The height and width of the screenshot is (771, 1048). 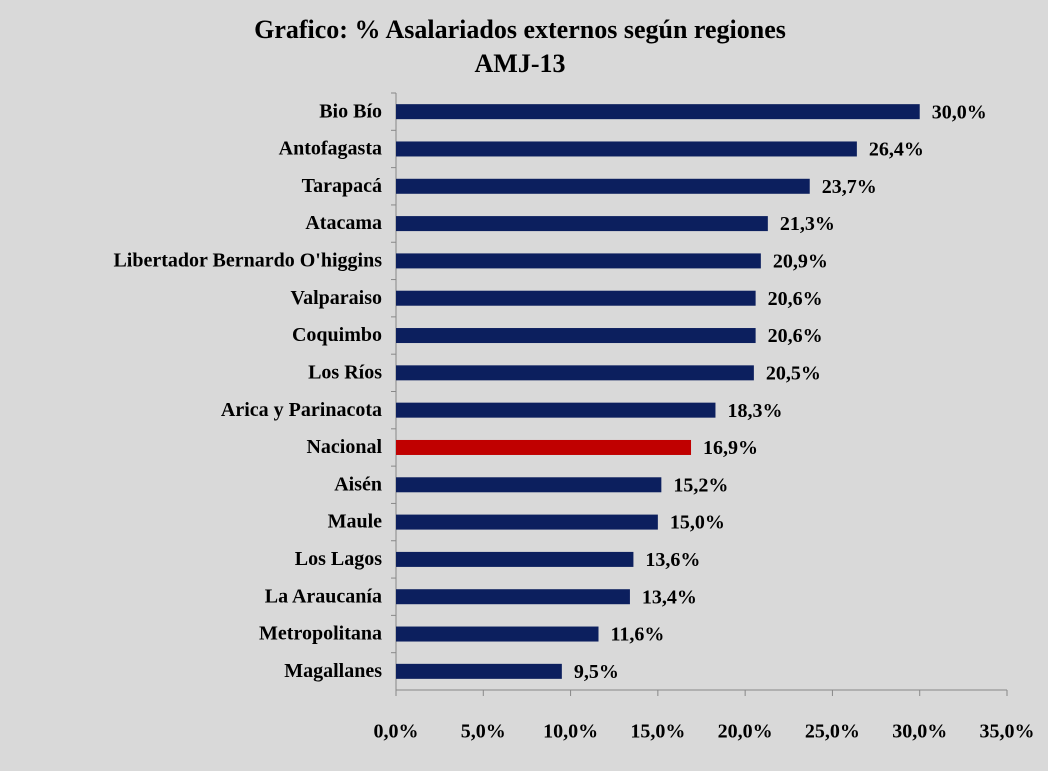 I want to click on x-tick-label: 20,0%, so click(x=745, y=732).